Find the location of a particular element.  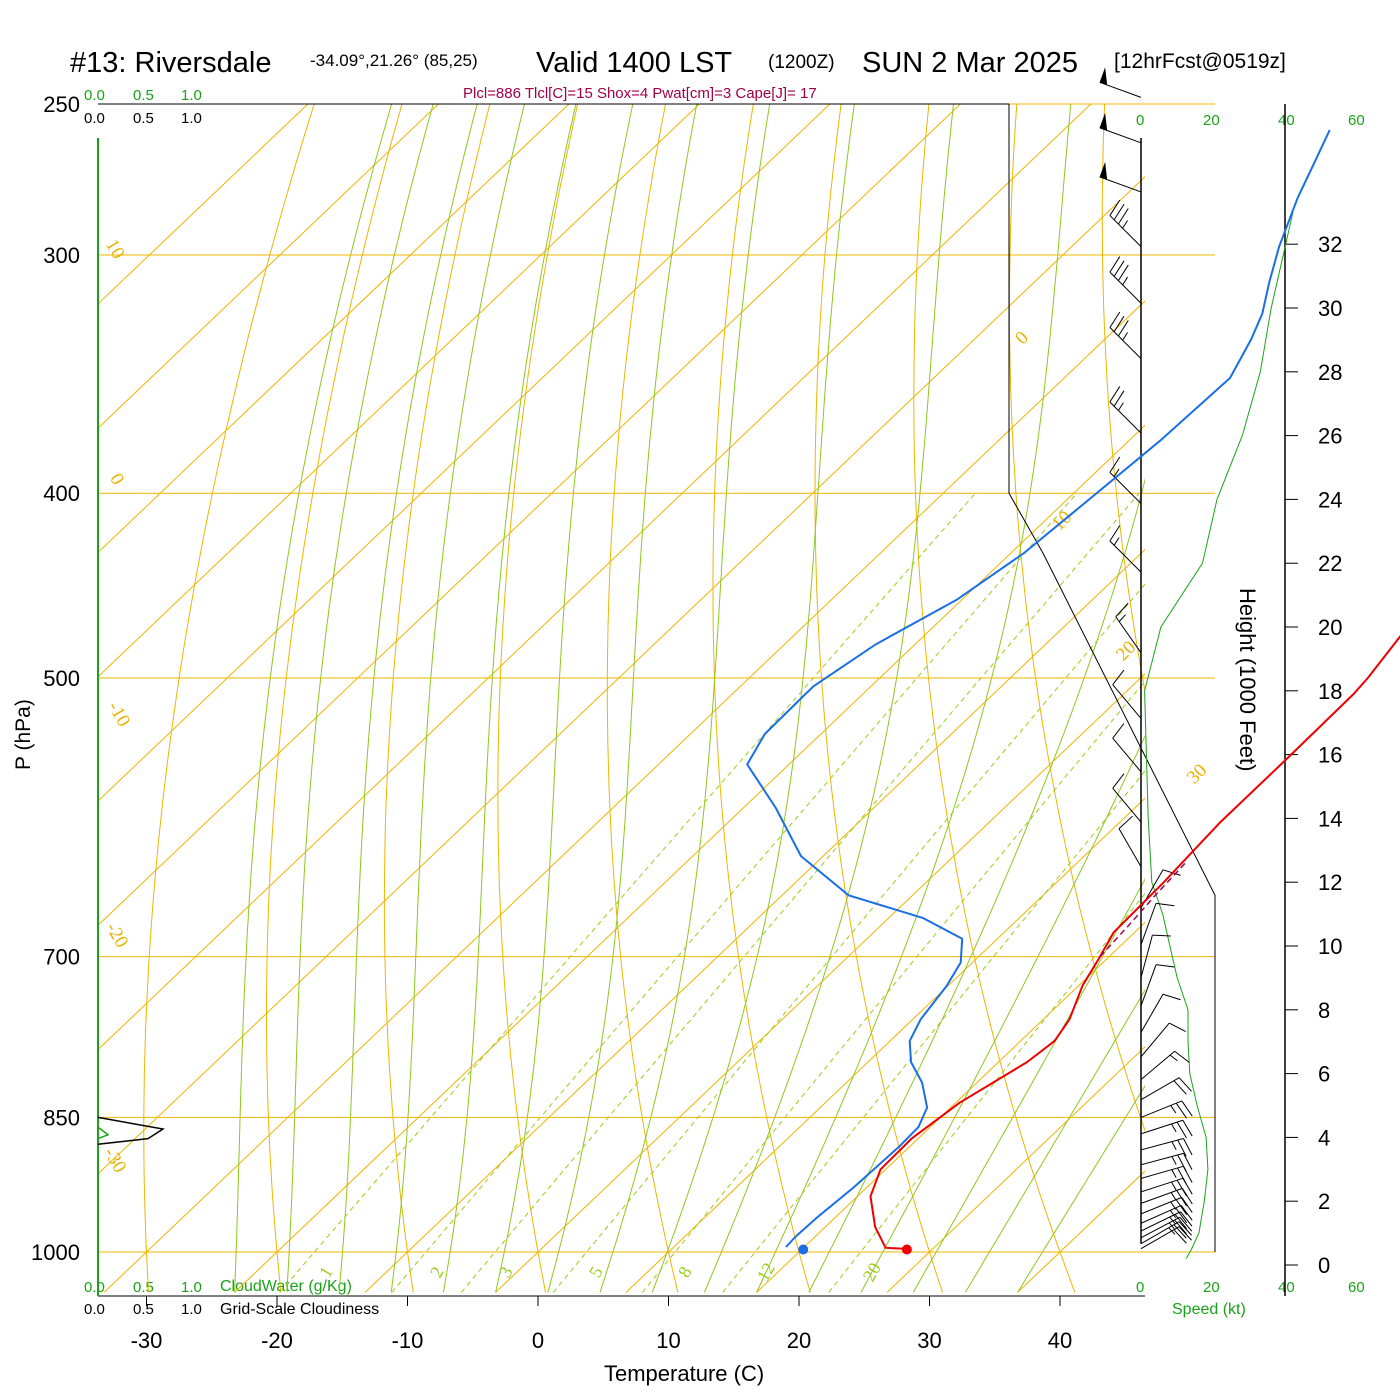

cloudiness-bottom-tick-0: 0.0 is located at coordinates (94, 1309).